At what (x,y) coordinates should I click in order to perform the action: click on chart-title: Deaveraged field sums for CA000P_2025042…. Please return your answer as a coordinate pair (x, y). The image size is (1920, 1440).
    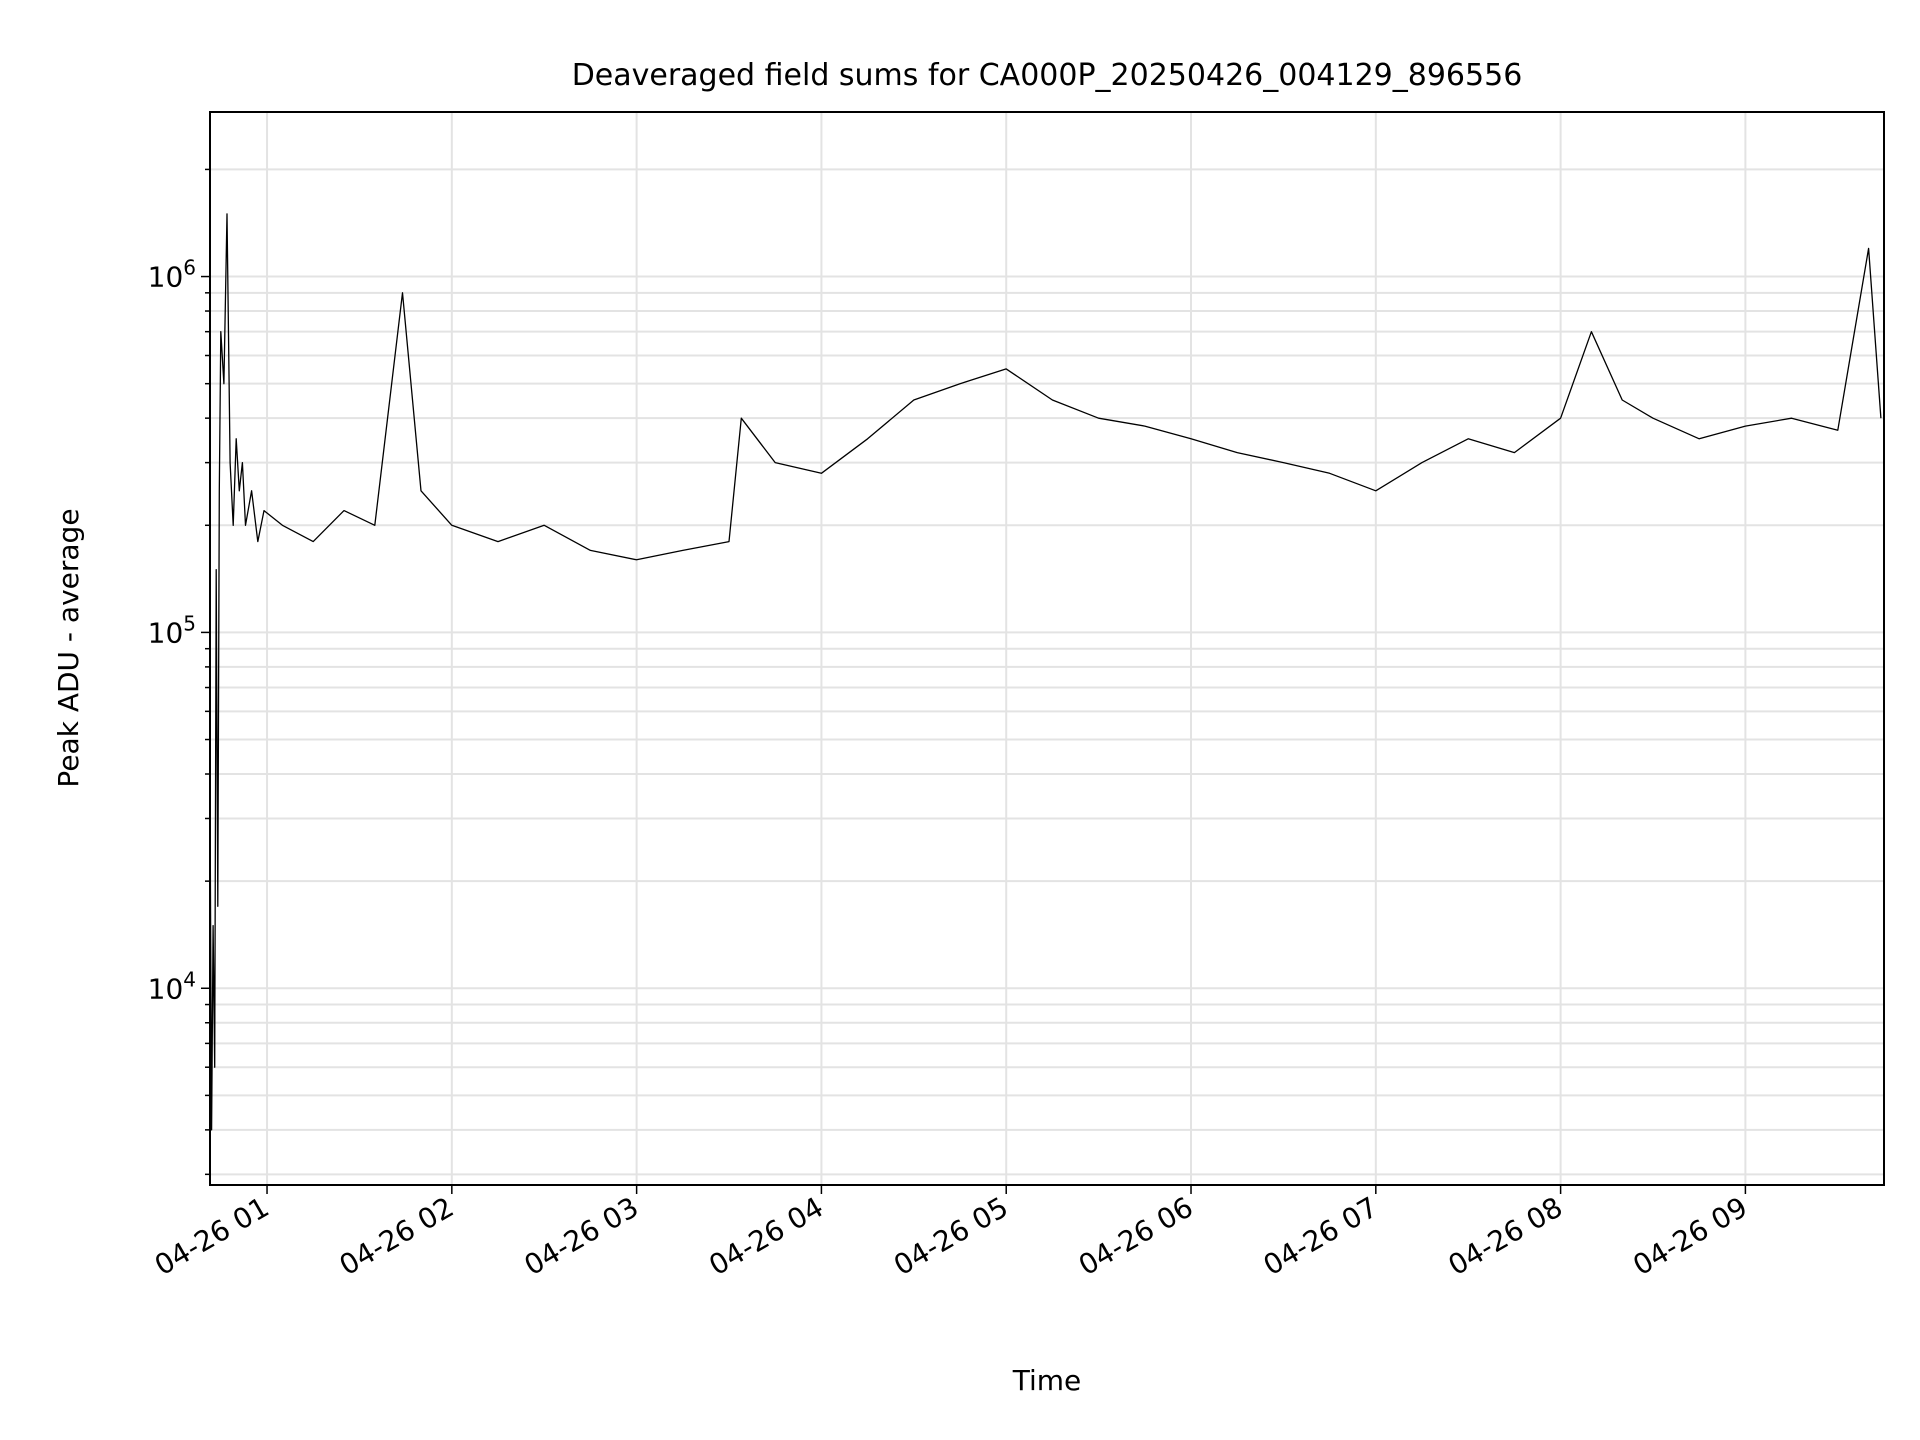
    Looking at the image, I should click on (1047, 75).